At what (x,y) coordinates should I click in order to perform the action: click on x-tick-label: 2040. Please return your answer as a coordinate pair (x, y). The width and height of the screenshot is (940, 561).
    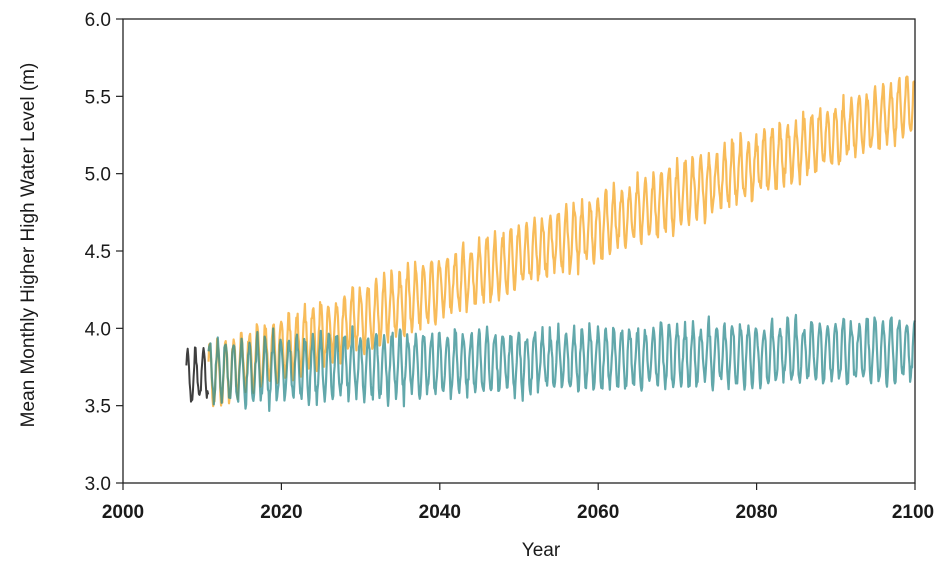
    Looking at the image, I should click on (440, 512).